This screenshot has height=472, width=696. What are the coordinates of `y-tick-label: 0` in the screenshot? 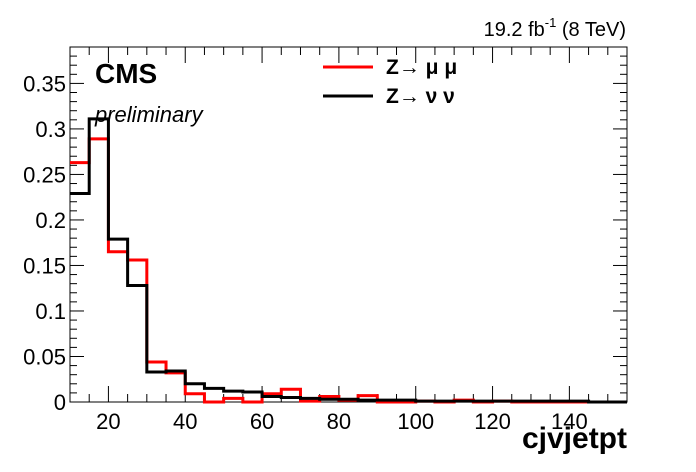 It's located at (60, 402).